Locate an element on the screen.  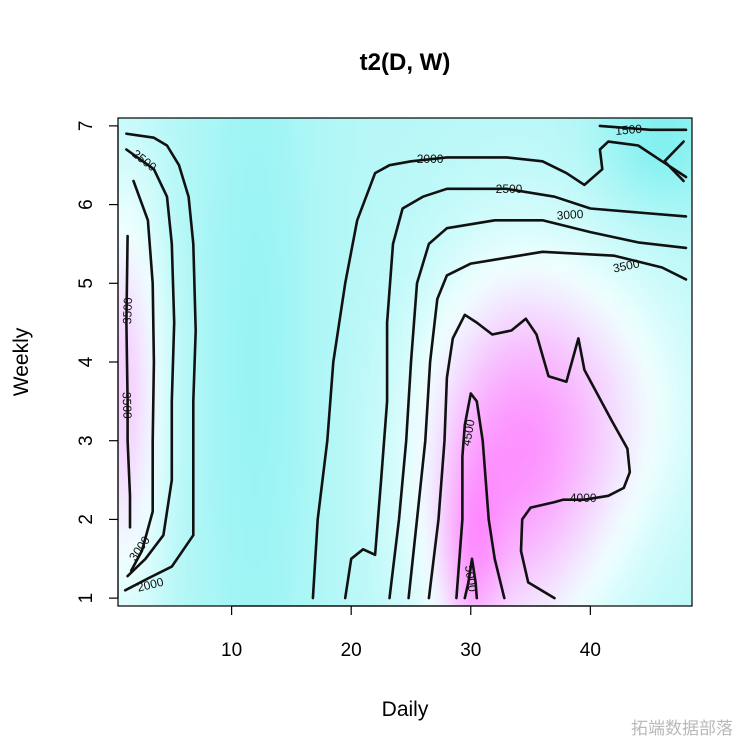
contour-label-group: 2000 is located at coordinates (430, 159).